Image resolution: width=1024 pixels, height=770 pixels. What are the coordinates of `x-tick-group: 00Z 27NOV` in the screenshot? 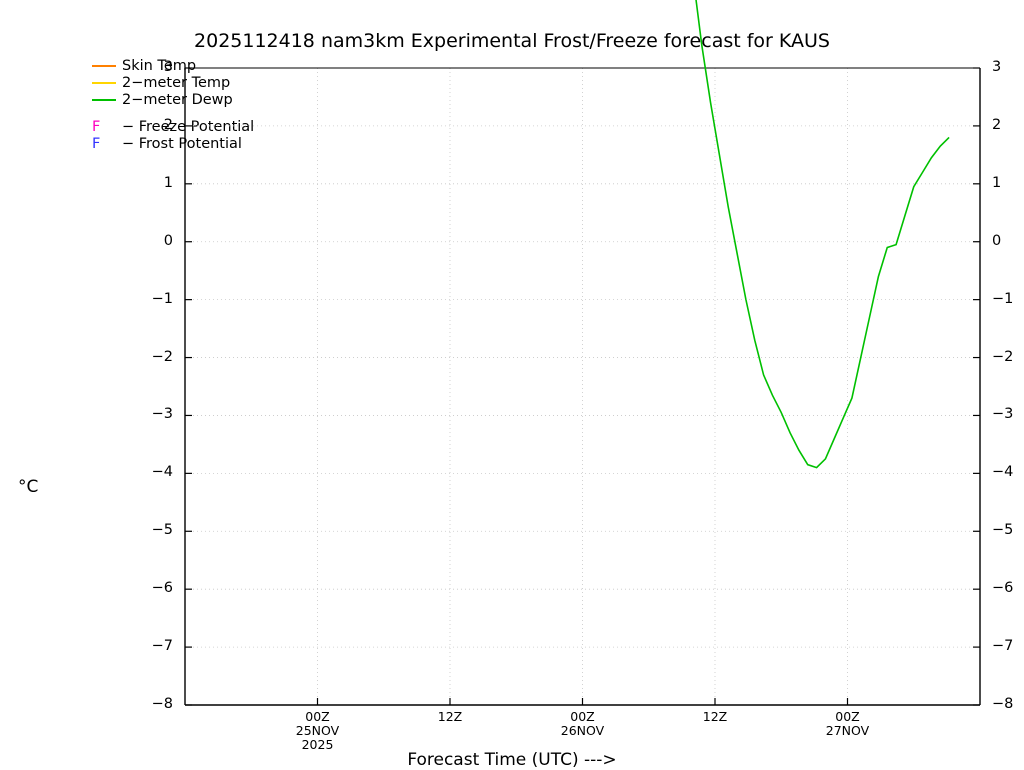 It's located at (848, 724).